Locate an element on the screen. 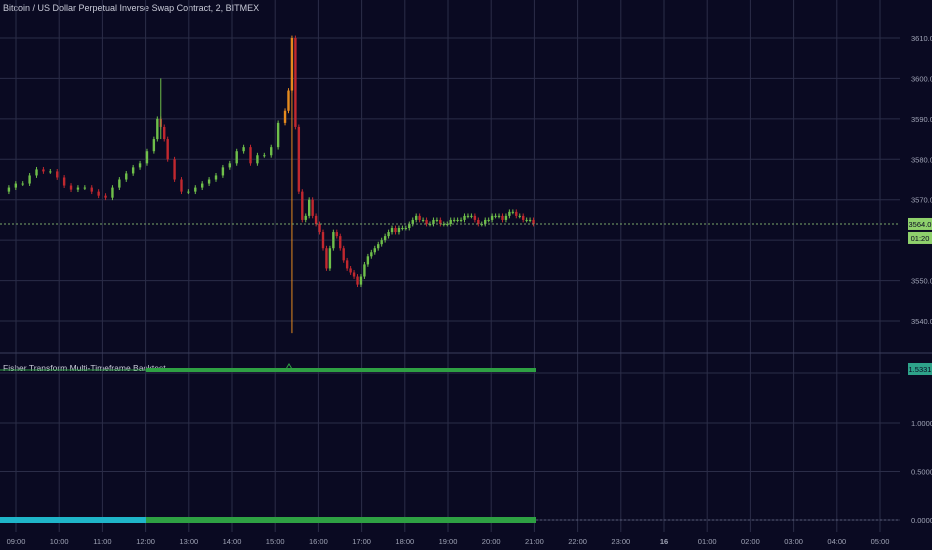 The width and height of the screenshot is (932, 550). indicator-value-badge is located at coordinates (920, 369).